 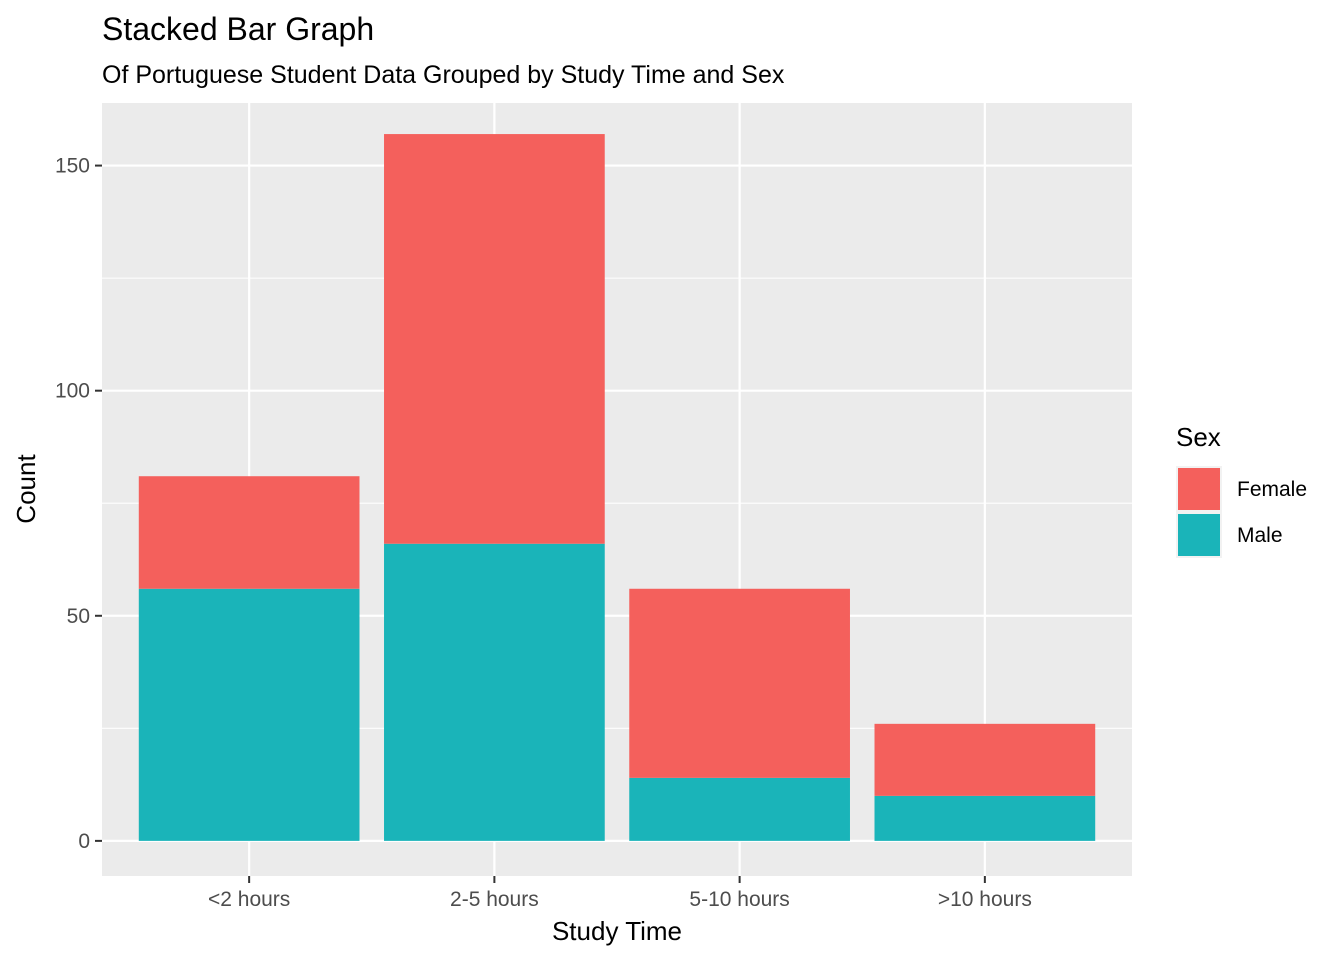 What do you see at coordinates (84, 841) in the screenshot?
I see `y-tick-label: 0` at bounding box center [84, 841].